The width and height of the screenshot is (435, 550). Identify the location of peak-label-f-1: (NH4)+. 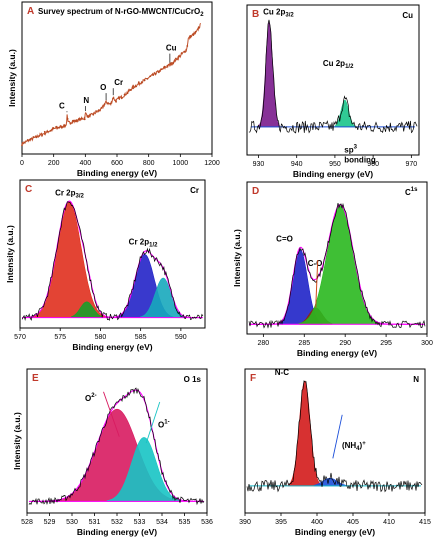
(354, 446).